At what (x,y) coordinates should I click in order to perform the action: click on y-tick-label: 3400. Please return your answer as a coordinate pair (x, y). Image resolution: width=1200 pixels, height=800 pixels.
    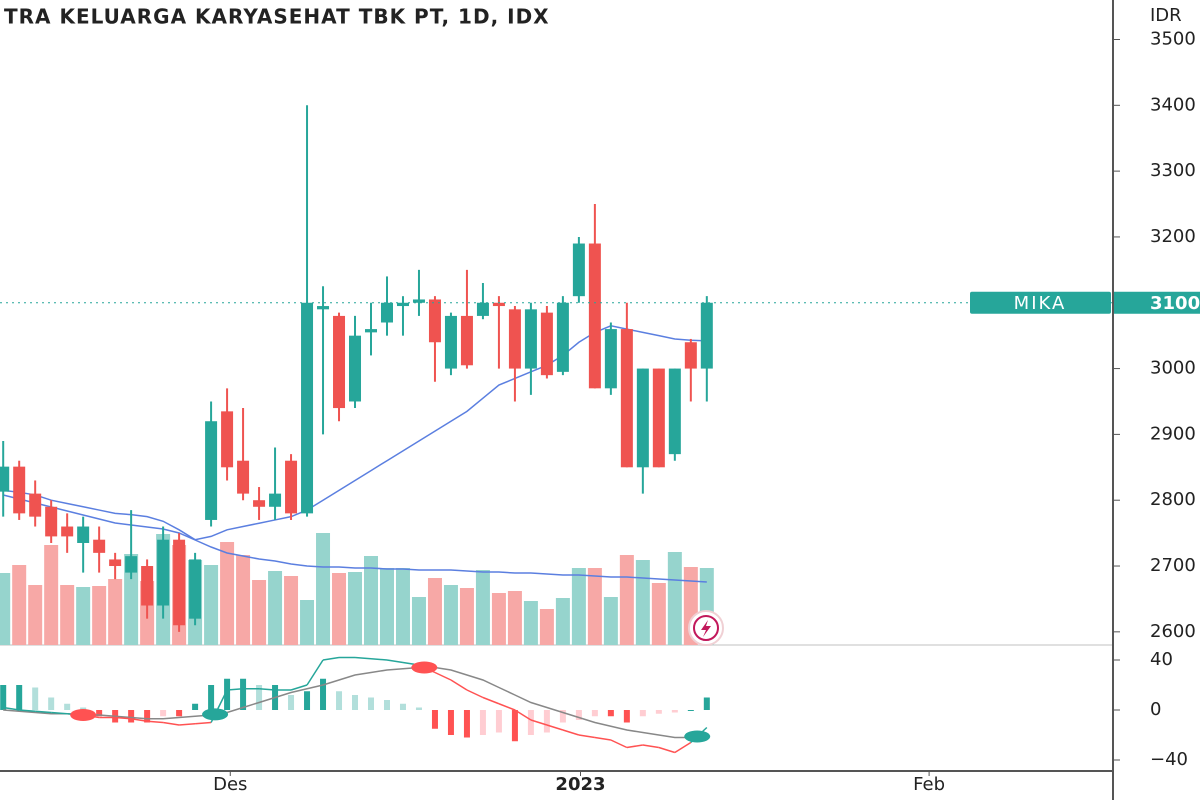
    Looking at the image, I should click on (1173, 104).